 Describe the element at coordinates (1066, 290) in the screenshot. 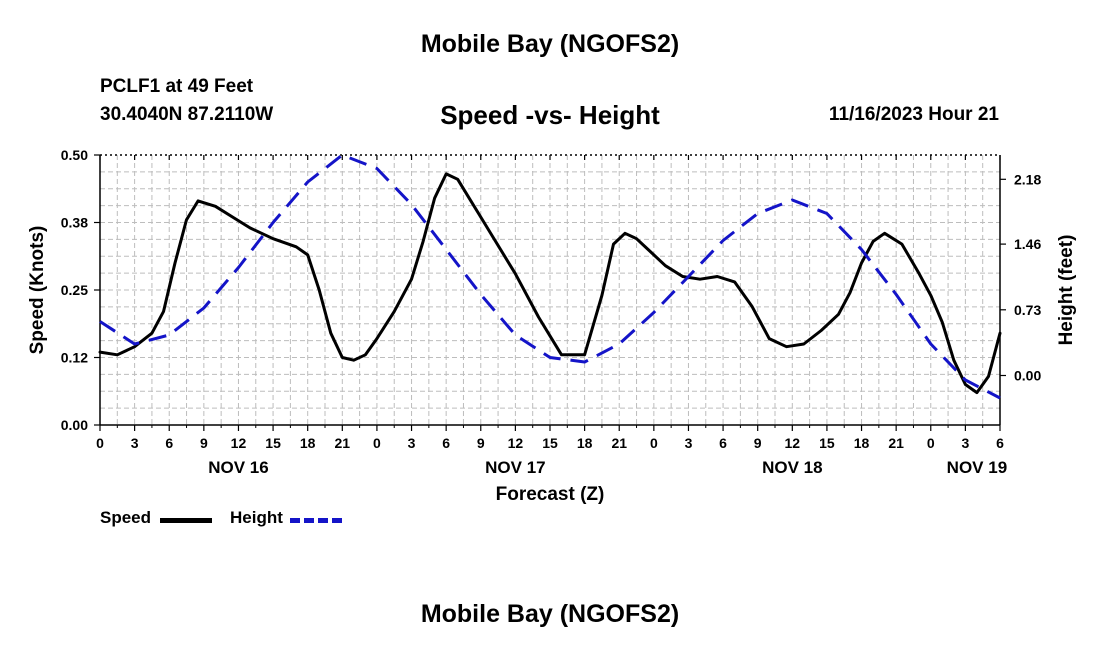

I see `y2-axis-label: Height (feet)` at that location.